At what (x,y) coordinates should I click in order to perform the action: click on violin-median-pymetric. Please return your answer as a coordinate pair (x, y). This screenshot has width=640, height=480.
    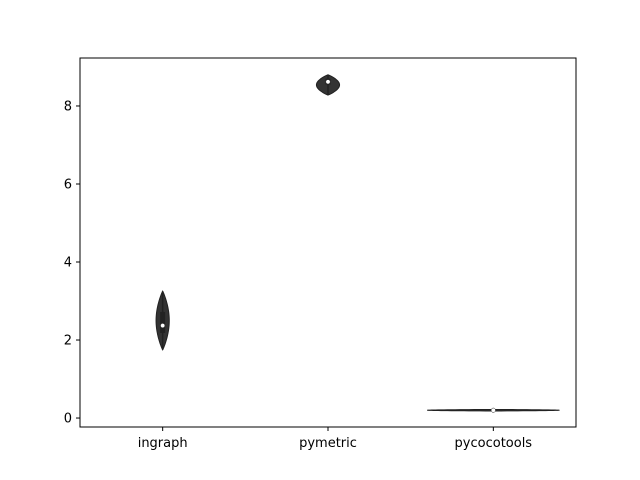
    Looking at the image, I should click on (328, 82).